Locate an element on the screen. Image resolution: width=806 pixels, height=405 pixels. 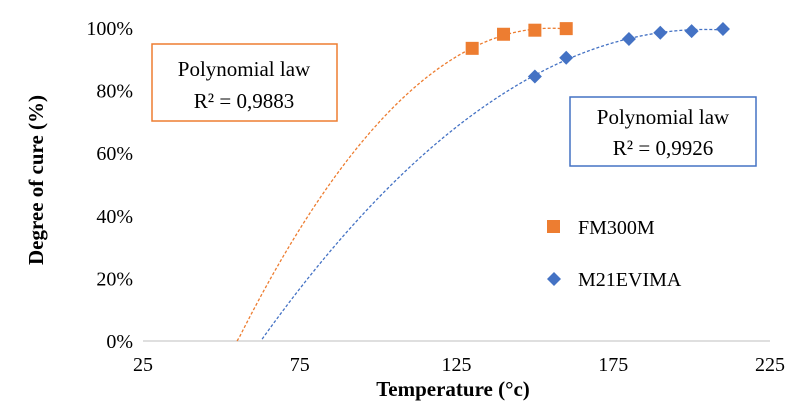
y-tick-label: 100% is located at coordinates (109, 29).